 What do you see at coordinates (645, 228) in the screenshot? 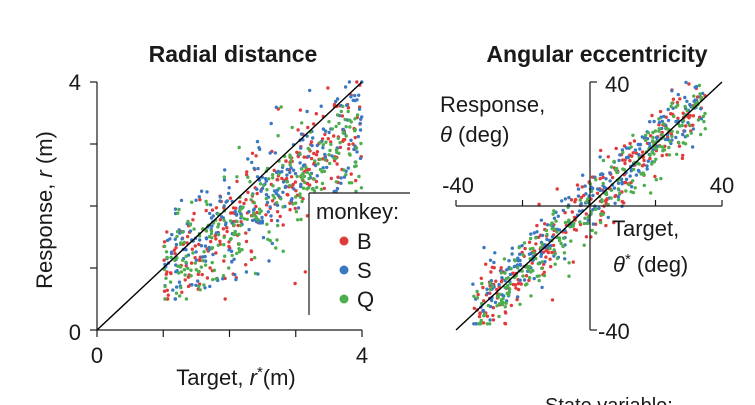
I see `angular-x-label-line1: Target,` at bounding box center [645, 228].